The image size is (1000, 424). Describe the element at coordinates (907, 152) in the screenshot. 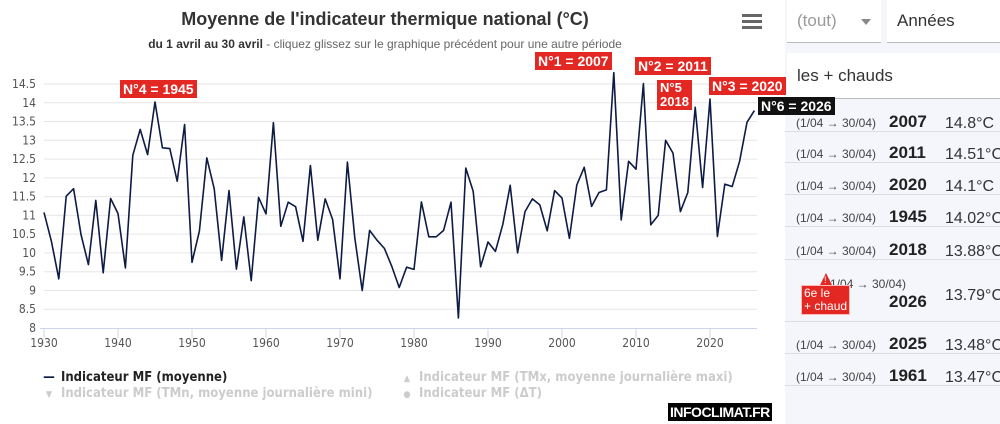

I see `row-year: 2011` at that location.